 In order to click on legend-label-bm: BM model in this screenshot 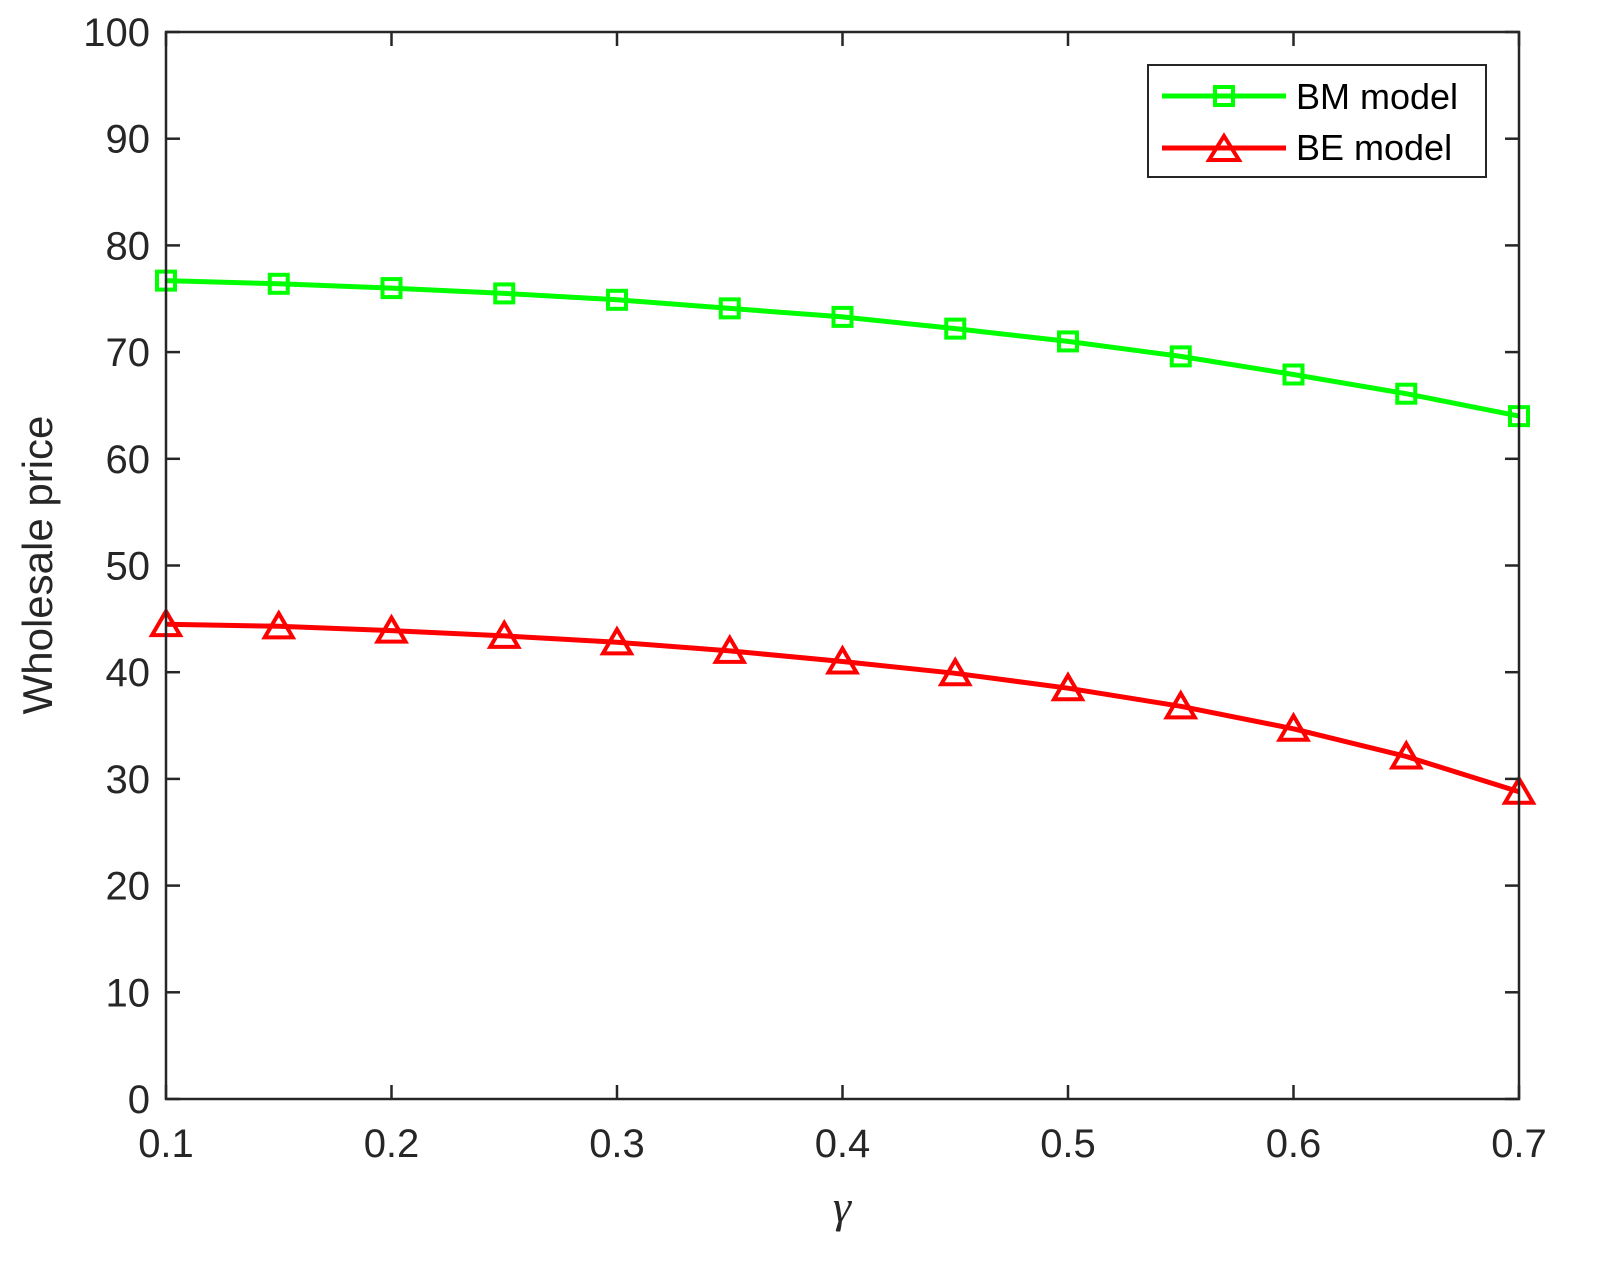, I will do `click(1377, 96)`.